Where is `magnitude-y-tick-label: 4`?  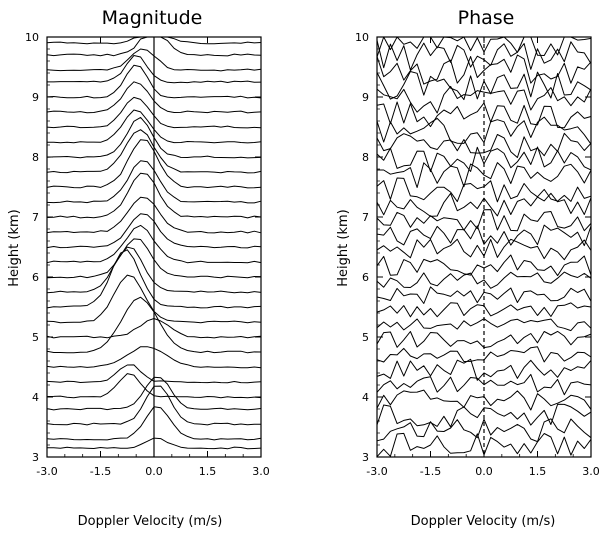
magnitude-y-tick-label: 4 is located at coordinates (35, 397).